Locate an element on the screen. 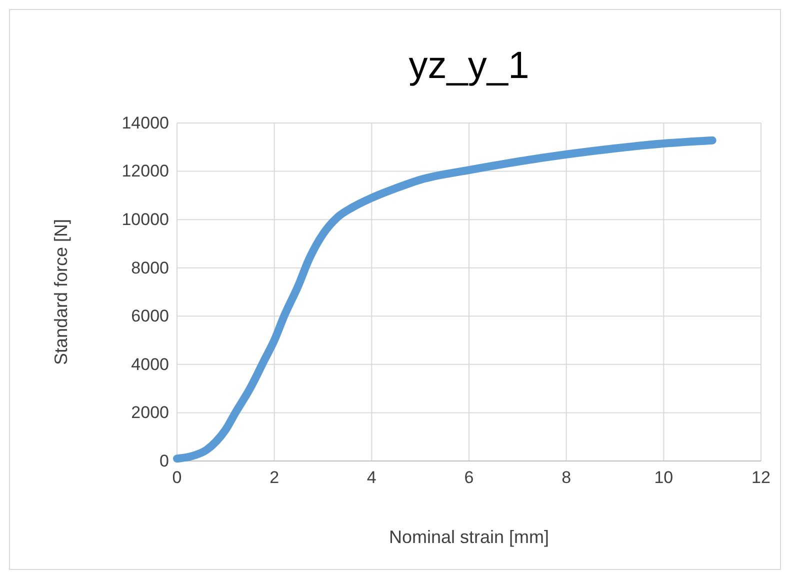 This screenshot has height=577, width=790. chart-title: yz_y_1 is located at coordinates (469, 66).